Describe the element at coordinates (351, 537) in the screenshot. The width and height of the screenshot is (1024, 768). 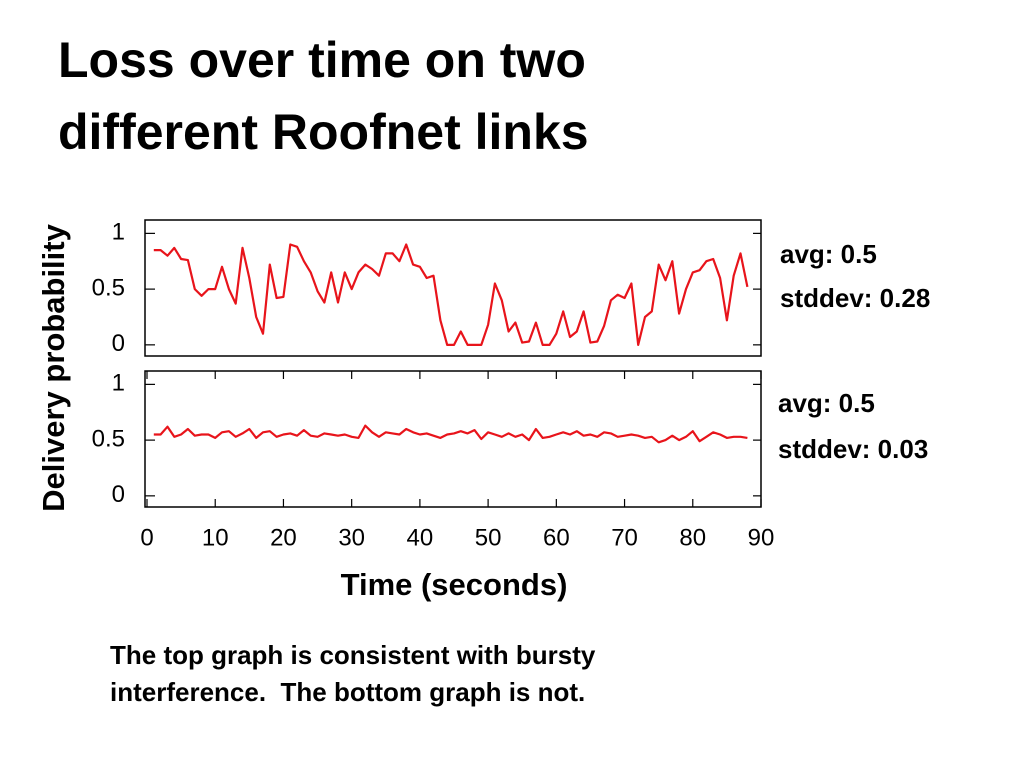
I see `x-tick-label: 30` at that location.